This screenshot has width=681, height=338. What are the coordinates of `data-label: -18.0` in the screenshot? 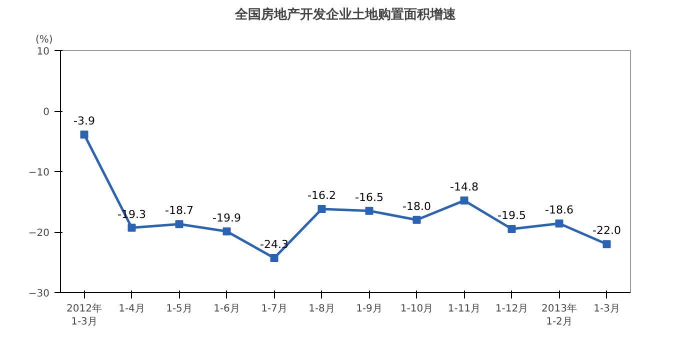 It's located at (416, 206).